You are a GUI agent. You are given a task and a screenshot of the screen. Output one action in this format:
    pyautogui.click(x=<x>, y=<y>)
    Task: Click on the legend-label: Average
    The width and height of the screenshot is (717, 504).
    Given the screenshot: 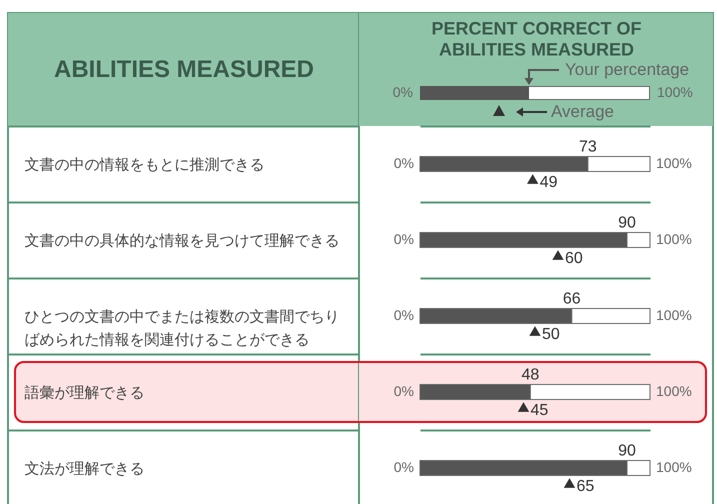 What is the action you would take?
    pyautogui.click(x=582, y=111)
    